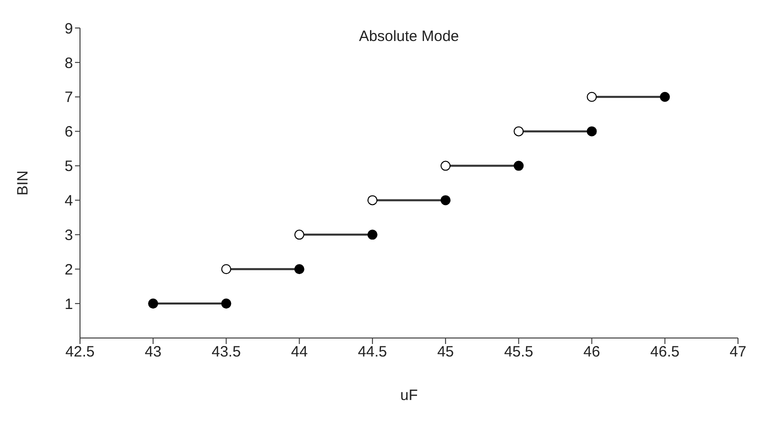 The image size is (760, 422). I want to click on y-tick-label: 2, so click(68, 269).